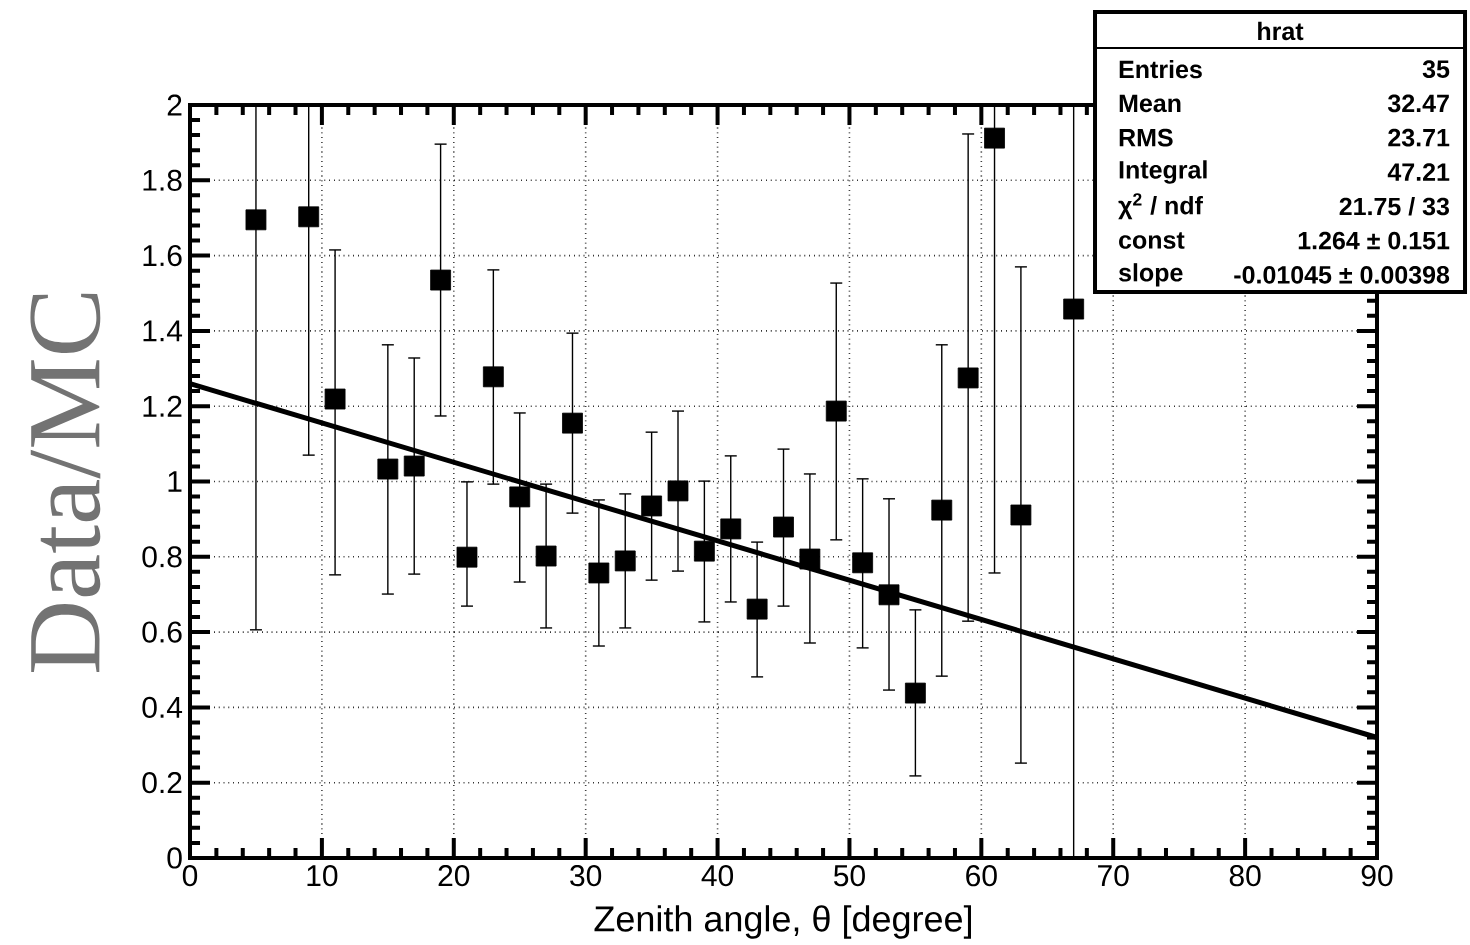 The image size is (1470, 945). What do you see at coordinates (1418, 103) in the screenshot?
I see `text: 32.47` at bounding box center [1418, 103].